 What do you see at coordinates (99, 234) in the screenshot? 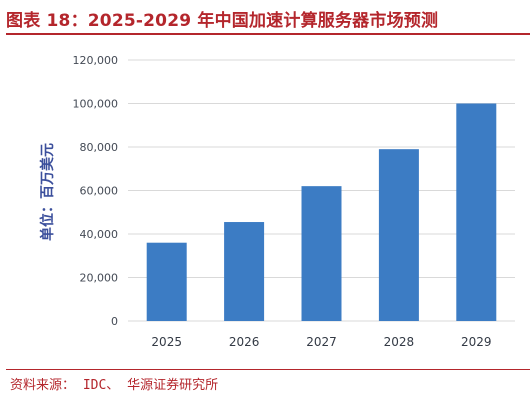
I see `y-tick-label: 40,000` at bounding box center [99, 234].